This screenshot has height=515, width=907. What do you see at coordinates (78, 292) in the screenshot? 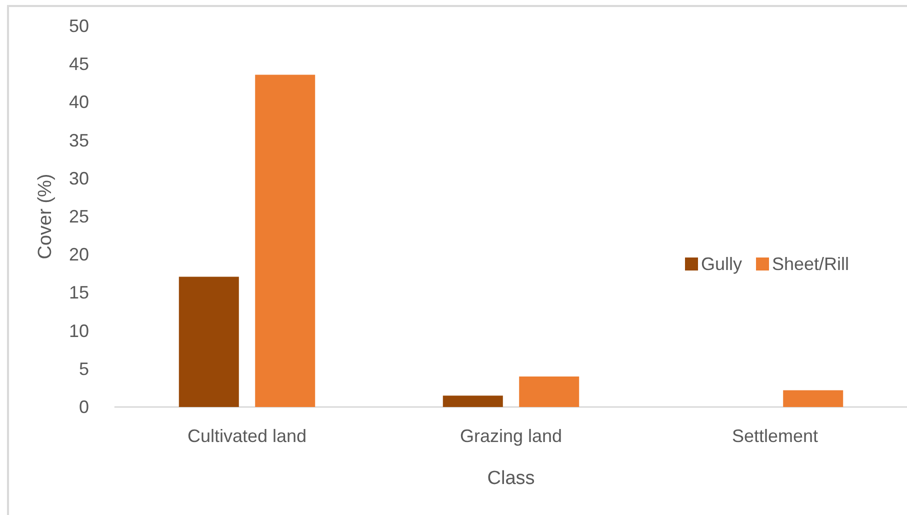
I see `y-tick-label: 15` at bounding box center [78, 292].